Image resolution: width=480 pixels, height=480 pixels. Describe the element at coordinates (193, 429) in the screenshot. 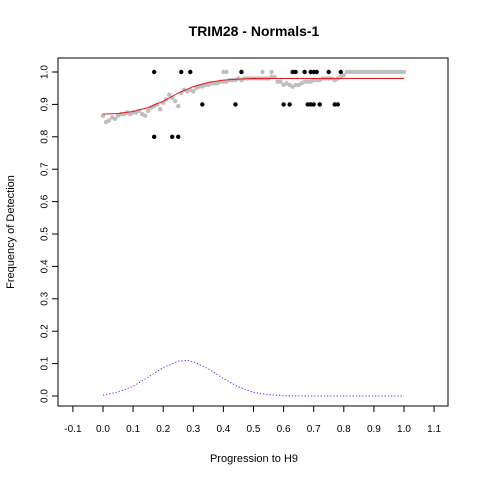

I see `x-tick-label: 0.3` at that location.